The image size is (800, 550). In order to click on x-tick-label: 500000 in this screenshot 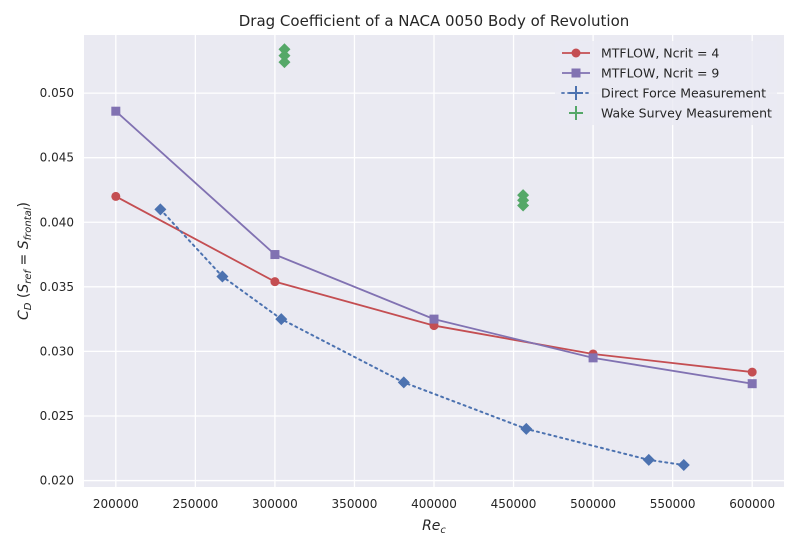, I will do `click(593, 504)`.